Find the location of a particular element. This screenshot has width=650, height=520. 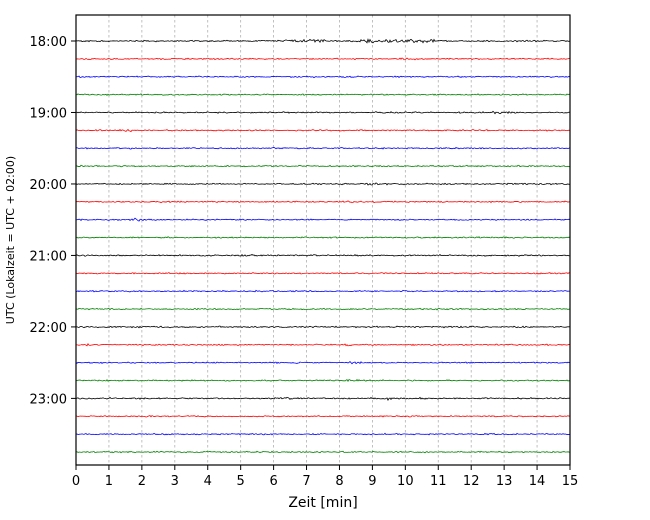

x-tick-label: 8 is located at coordinates (339, 481).